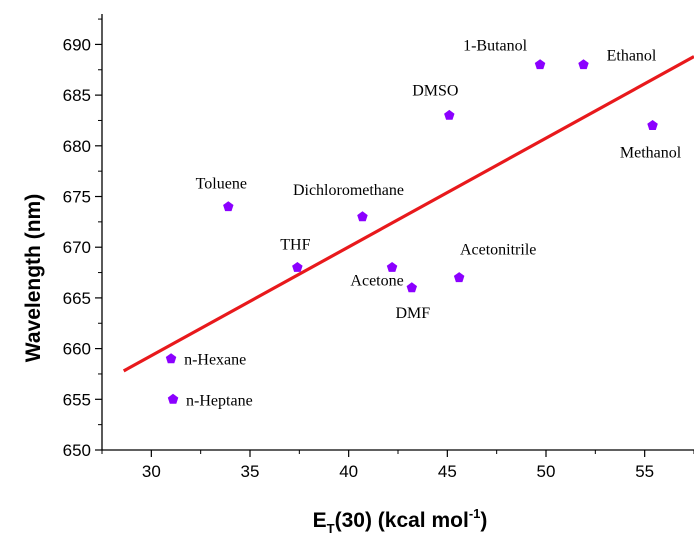 This screenshot has height=538, width=694. Describe the element at coordinates (250, 471) in the screenshot. I see `x-tick-label: 35` at that location.